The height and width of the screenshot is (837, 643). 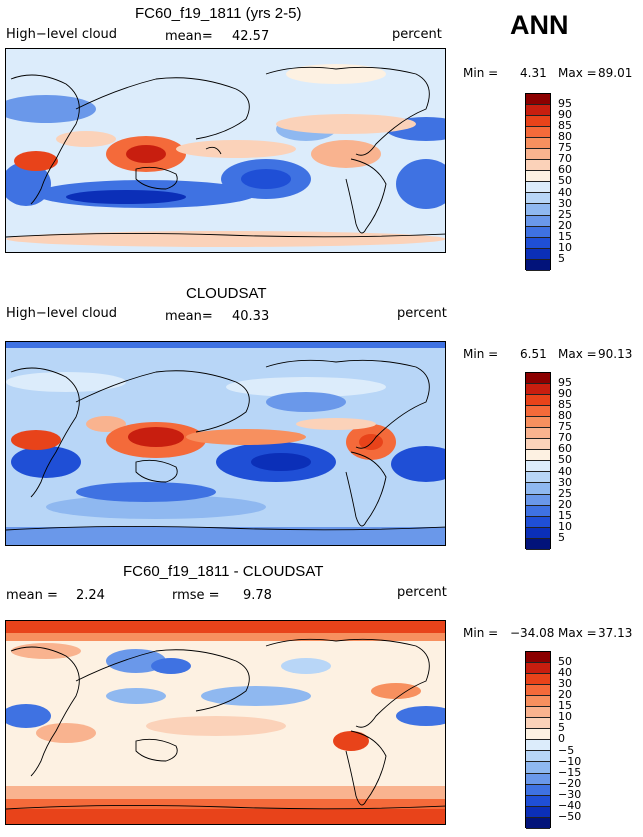 What do you see at coordinates (570, 772) in the screenshot?
I see `colorbar-tick-label: −15` at bounding box center [570, 772].